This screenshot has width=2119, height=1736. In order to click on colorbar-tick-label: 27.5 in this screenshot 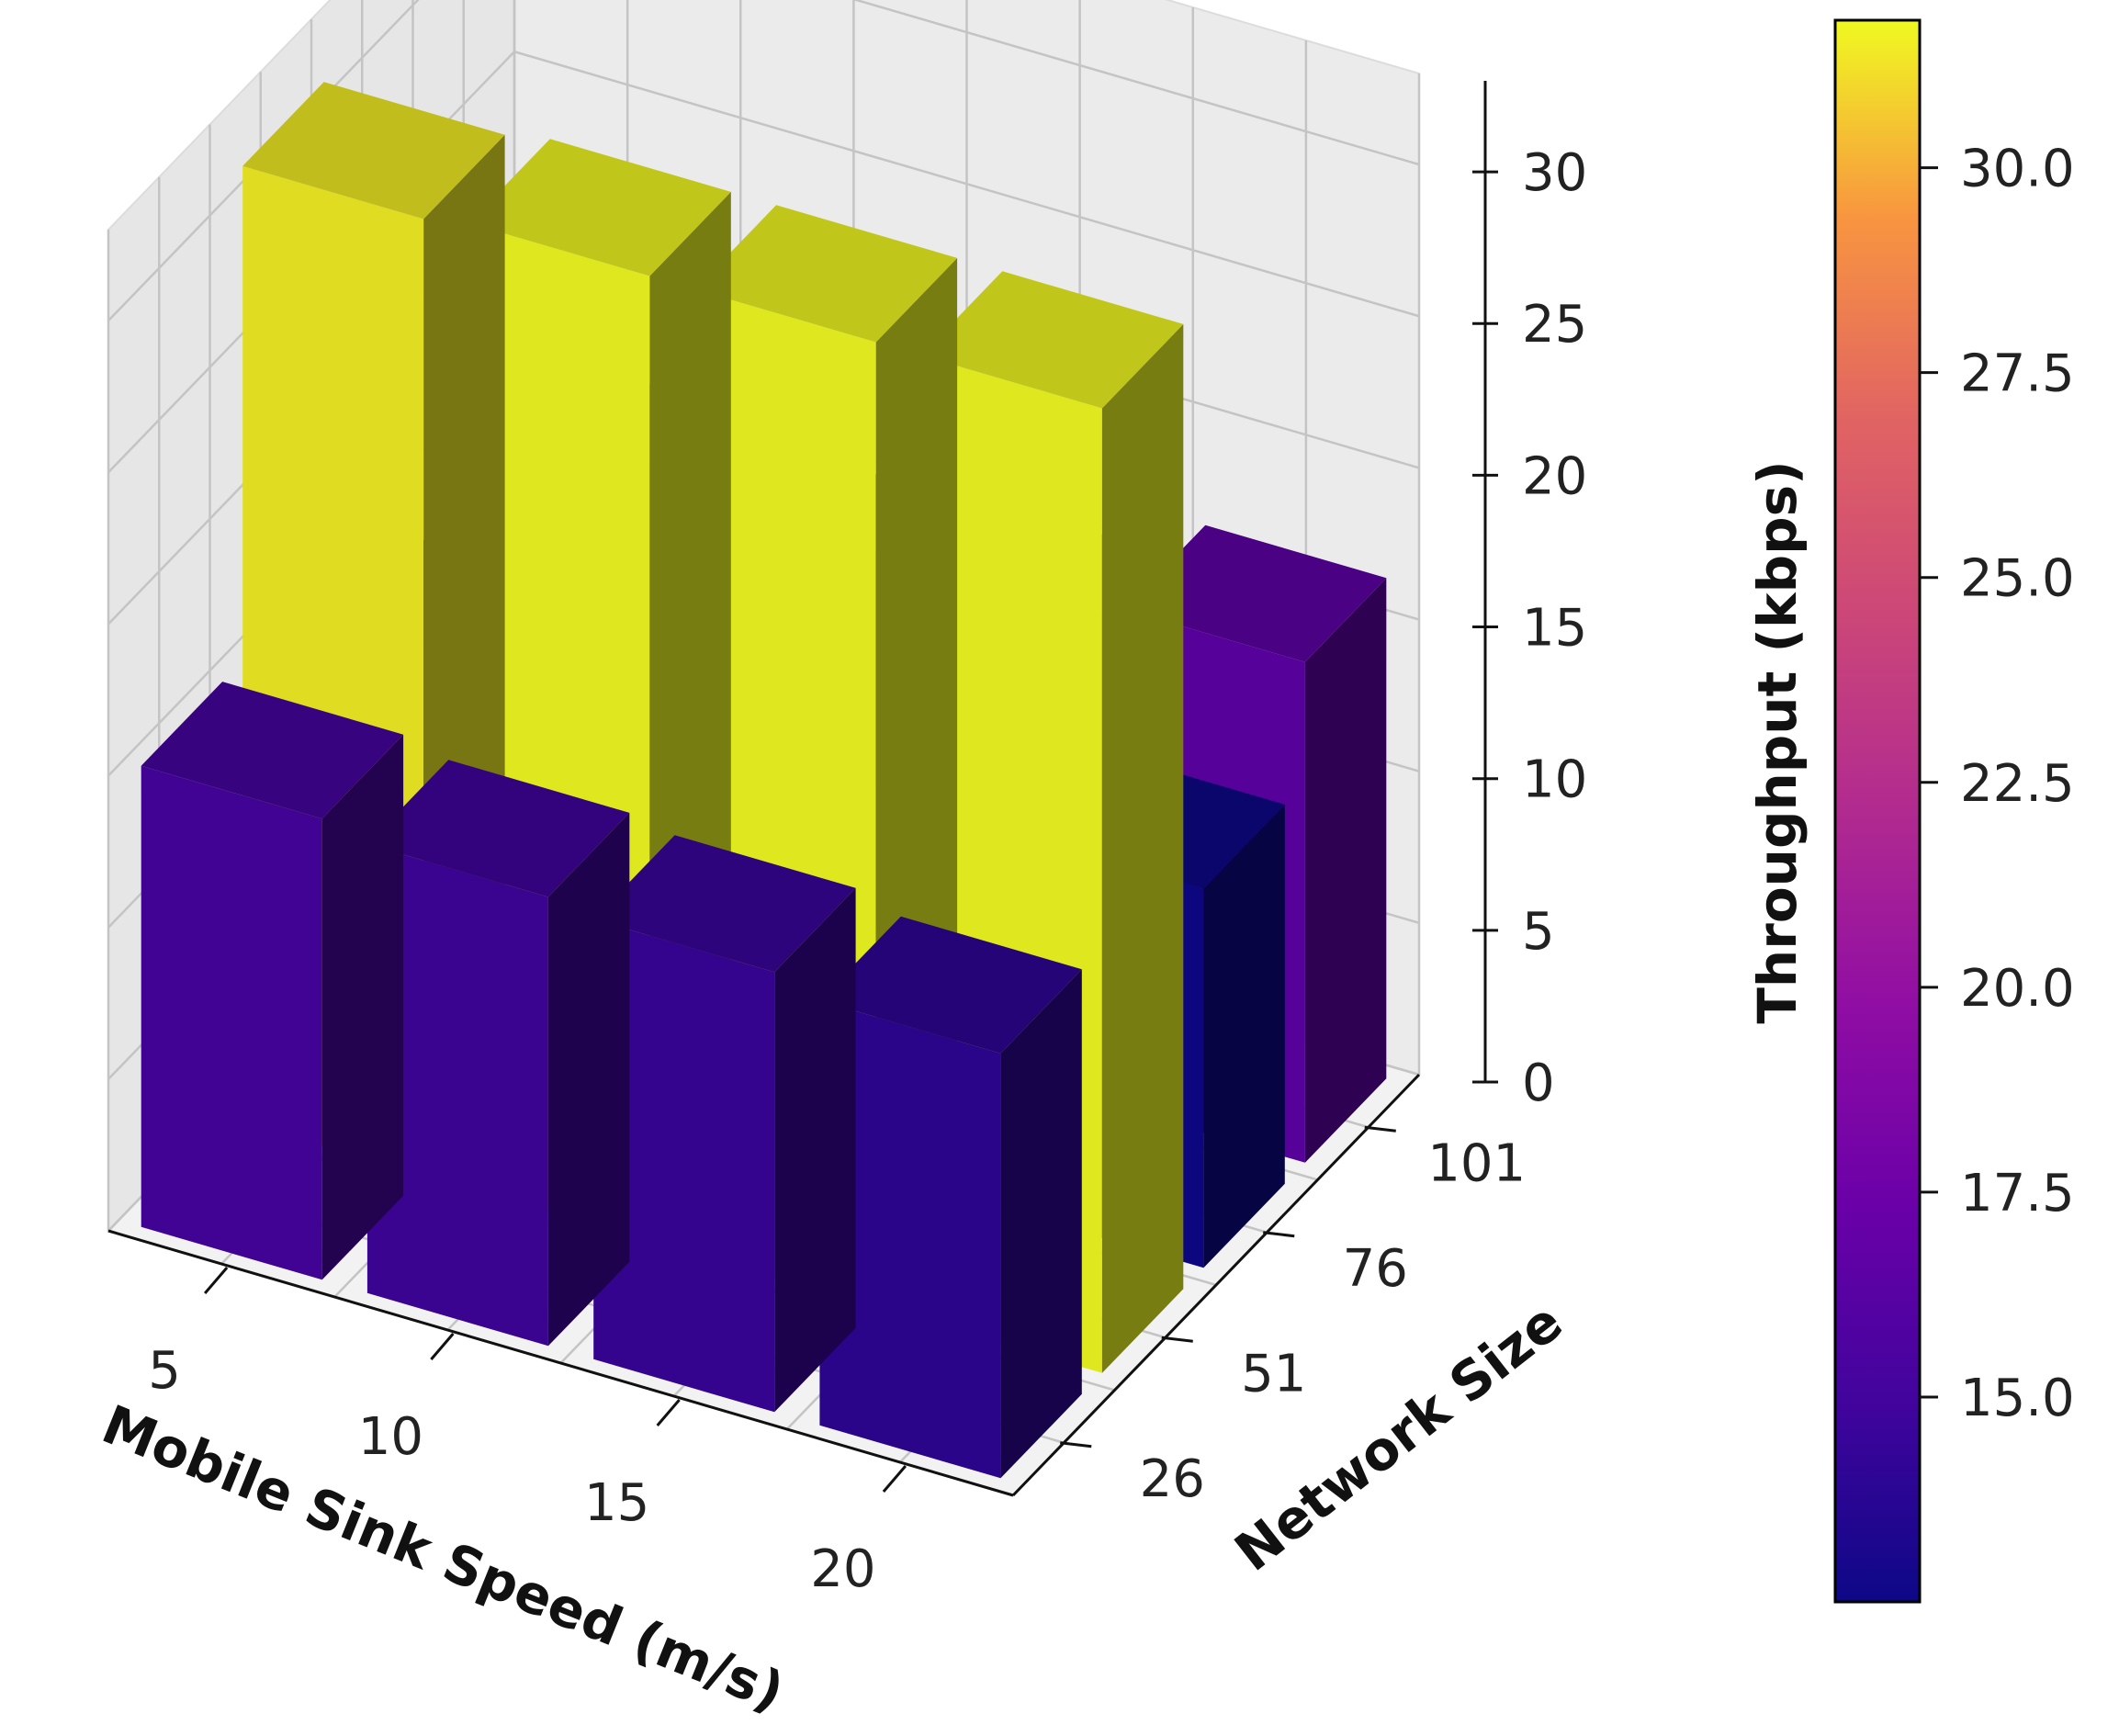, I will do `click(2017, 374)`.